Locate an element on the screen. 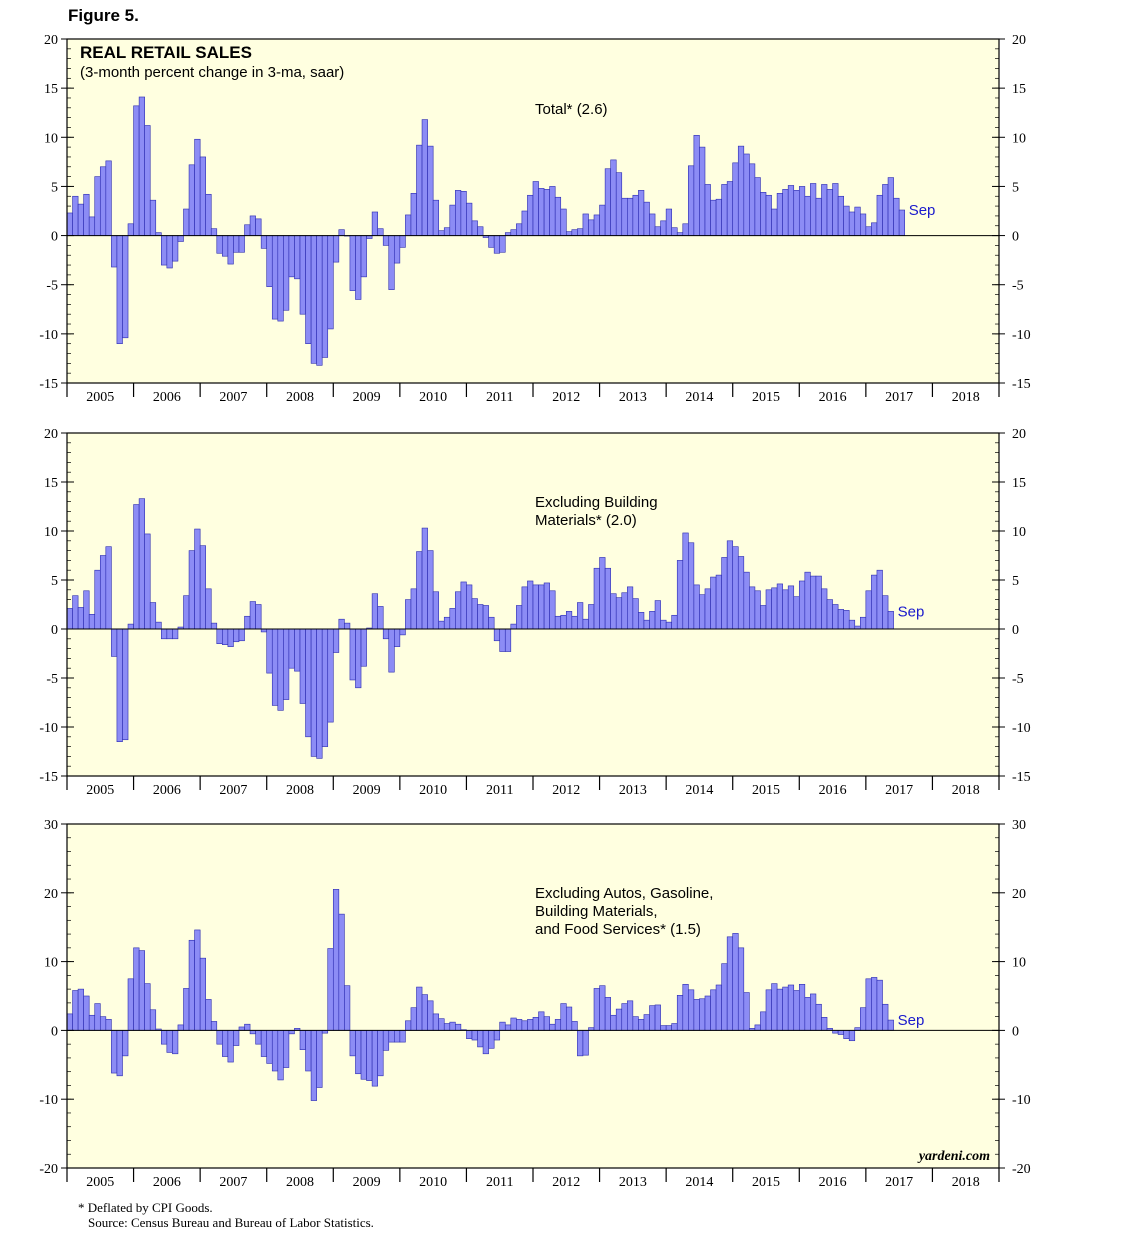 Image resolution: width=1138 pixels, height=1240 pixels. x-tick-label: 2009 is located at coordinates (367, 1182).